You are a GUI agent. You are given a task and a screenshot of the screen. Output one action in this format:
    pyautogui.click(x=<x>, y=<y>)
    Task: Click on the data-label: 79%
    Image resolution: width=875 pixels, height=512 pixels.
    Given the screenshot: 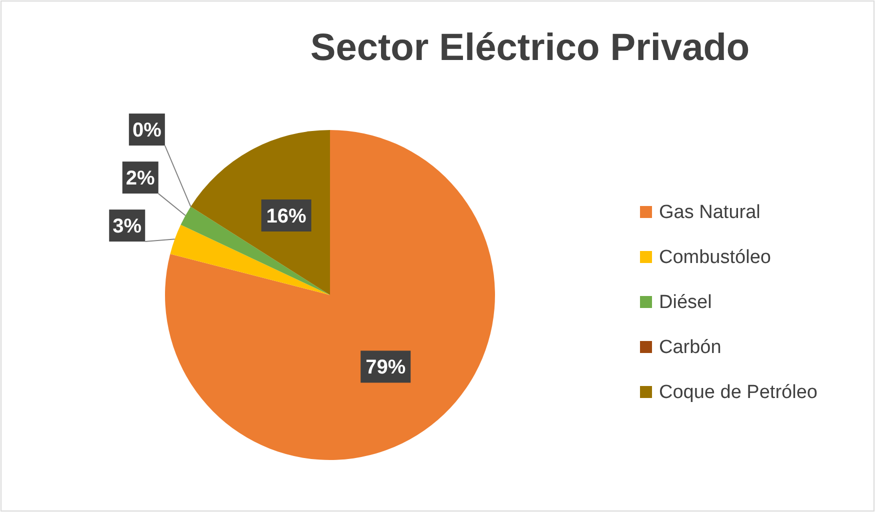 What is the action you would take?
    pyautogui.click(x=386, y=367)
    